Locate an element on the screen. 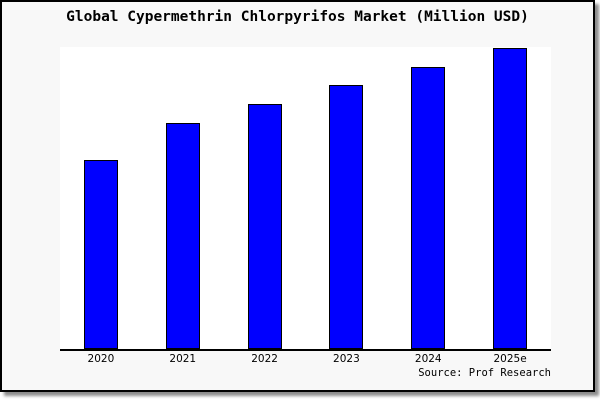 The width and height of the screenshot is (600, 400). source-credit: Source: Prof Research is located at coordinates (484, 373).